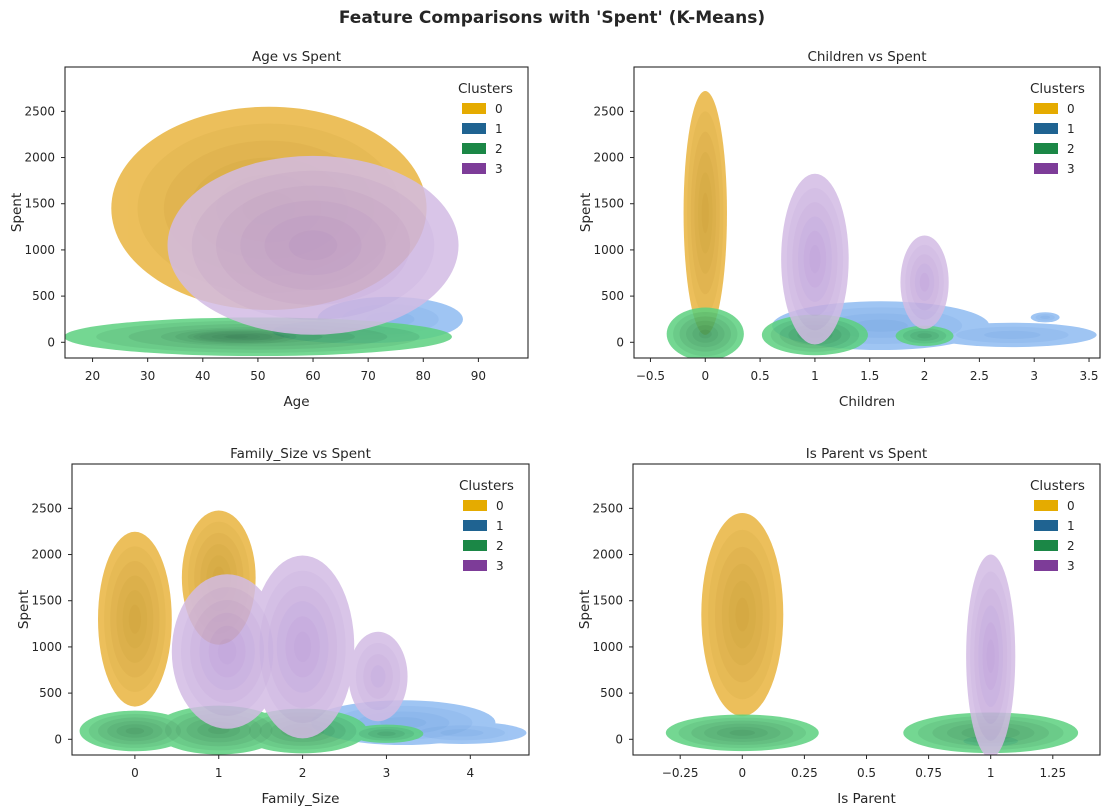 Image resolution: width=1104 pixels, height=812 pixels. Describe the element at coordinates (478, 376) in the screenshot. I see `x-tick-label: 90` at that location.